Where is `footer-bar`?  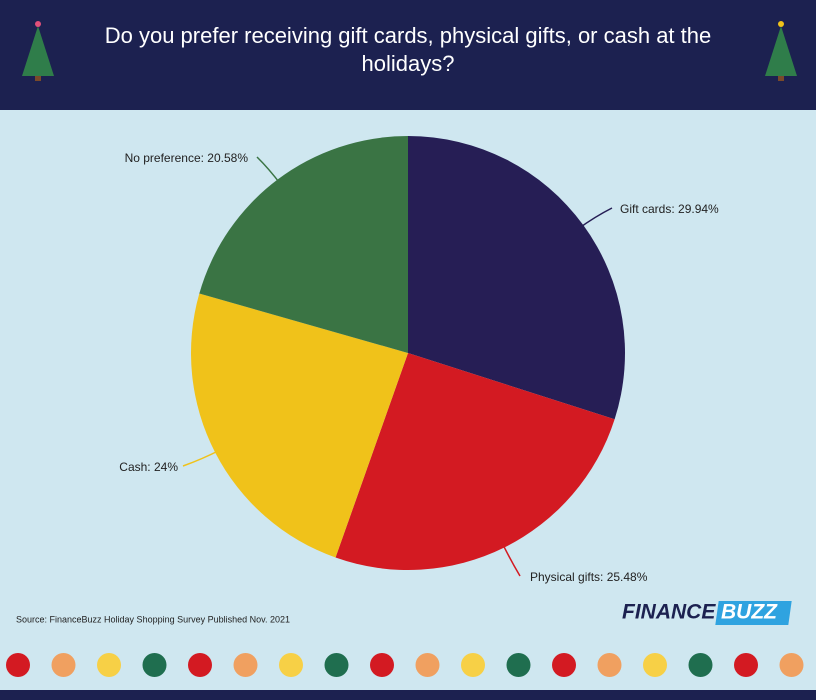
footer-bar is located at coordinates (408, 695).